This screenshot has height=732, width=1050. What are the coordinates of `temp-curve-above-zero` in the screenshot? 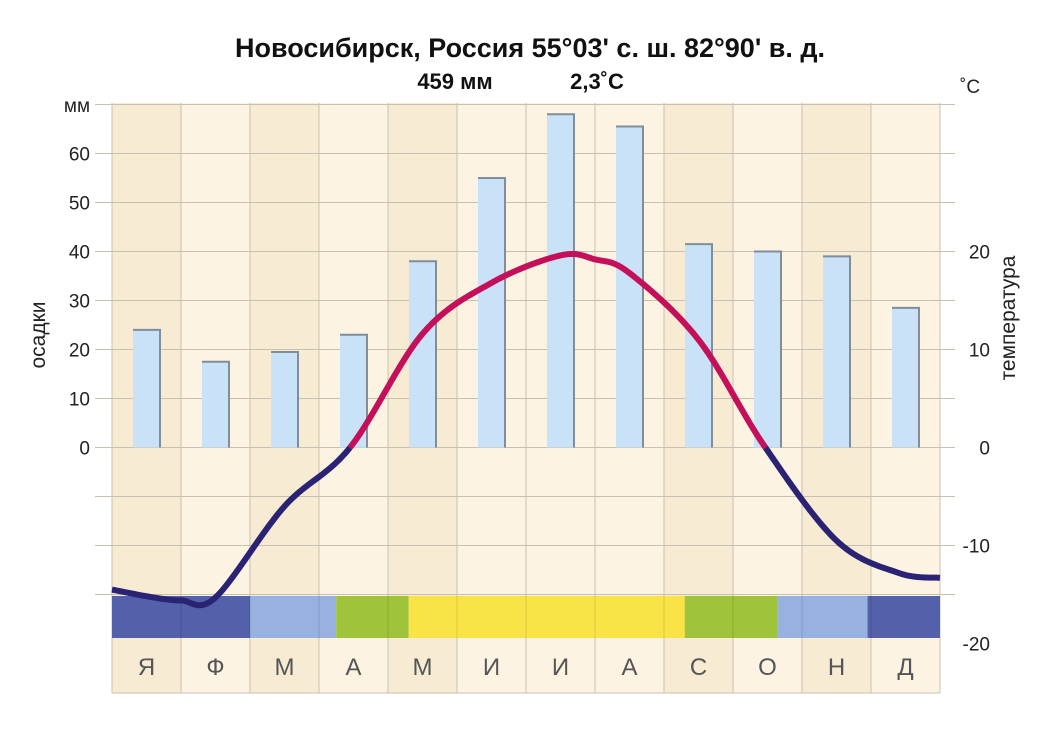 It's located at (557, 350).